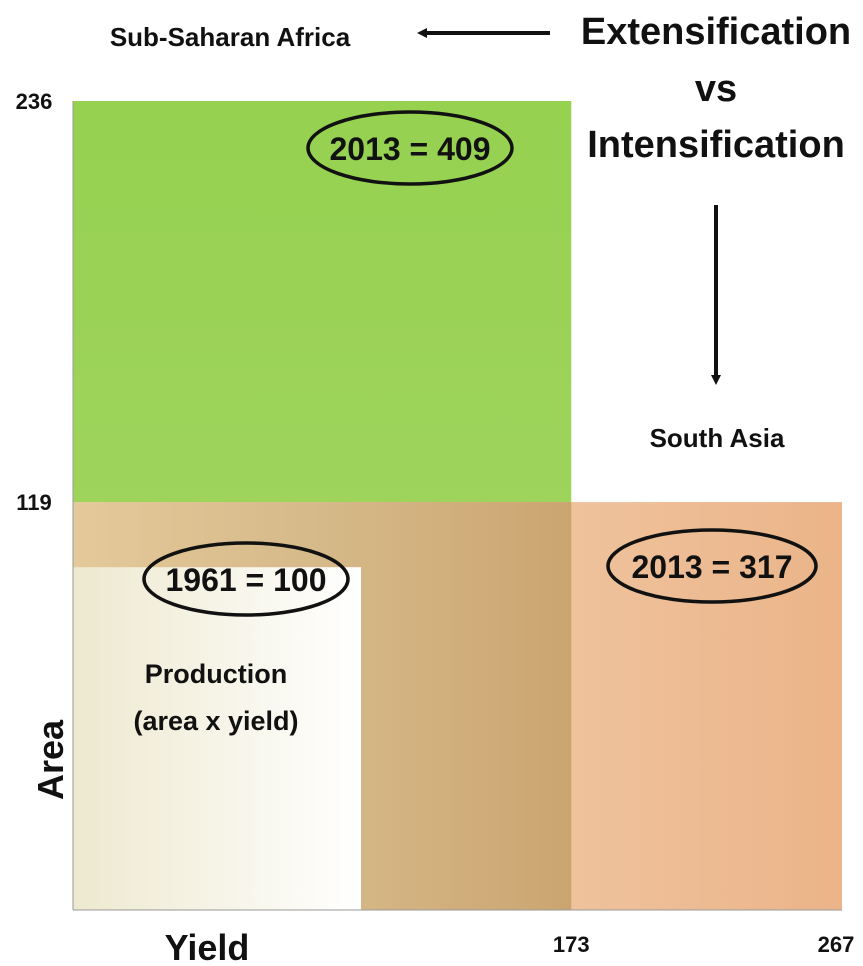 The height and width of the screenshot is (966, 863). What do you see at coordinates (50, 759) in the screenshot?
I see `y-axis-title: Area` at bounding box center [50, 759].